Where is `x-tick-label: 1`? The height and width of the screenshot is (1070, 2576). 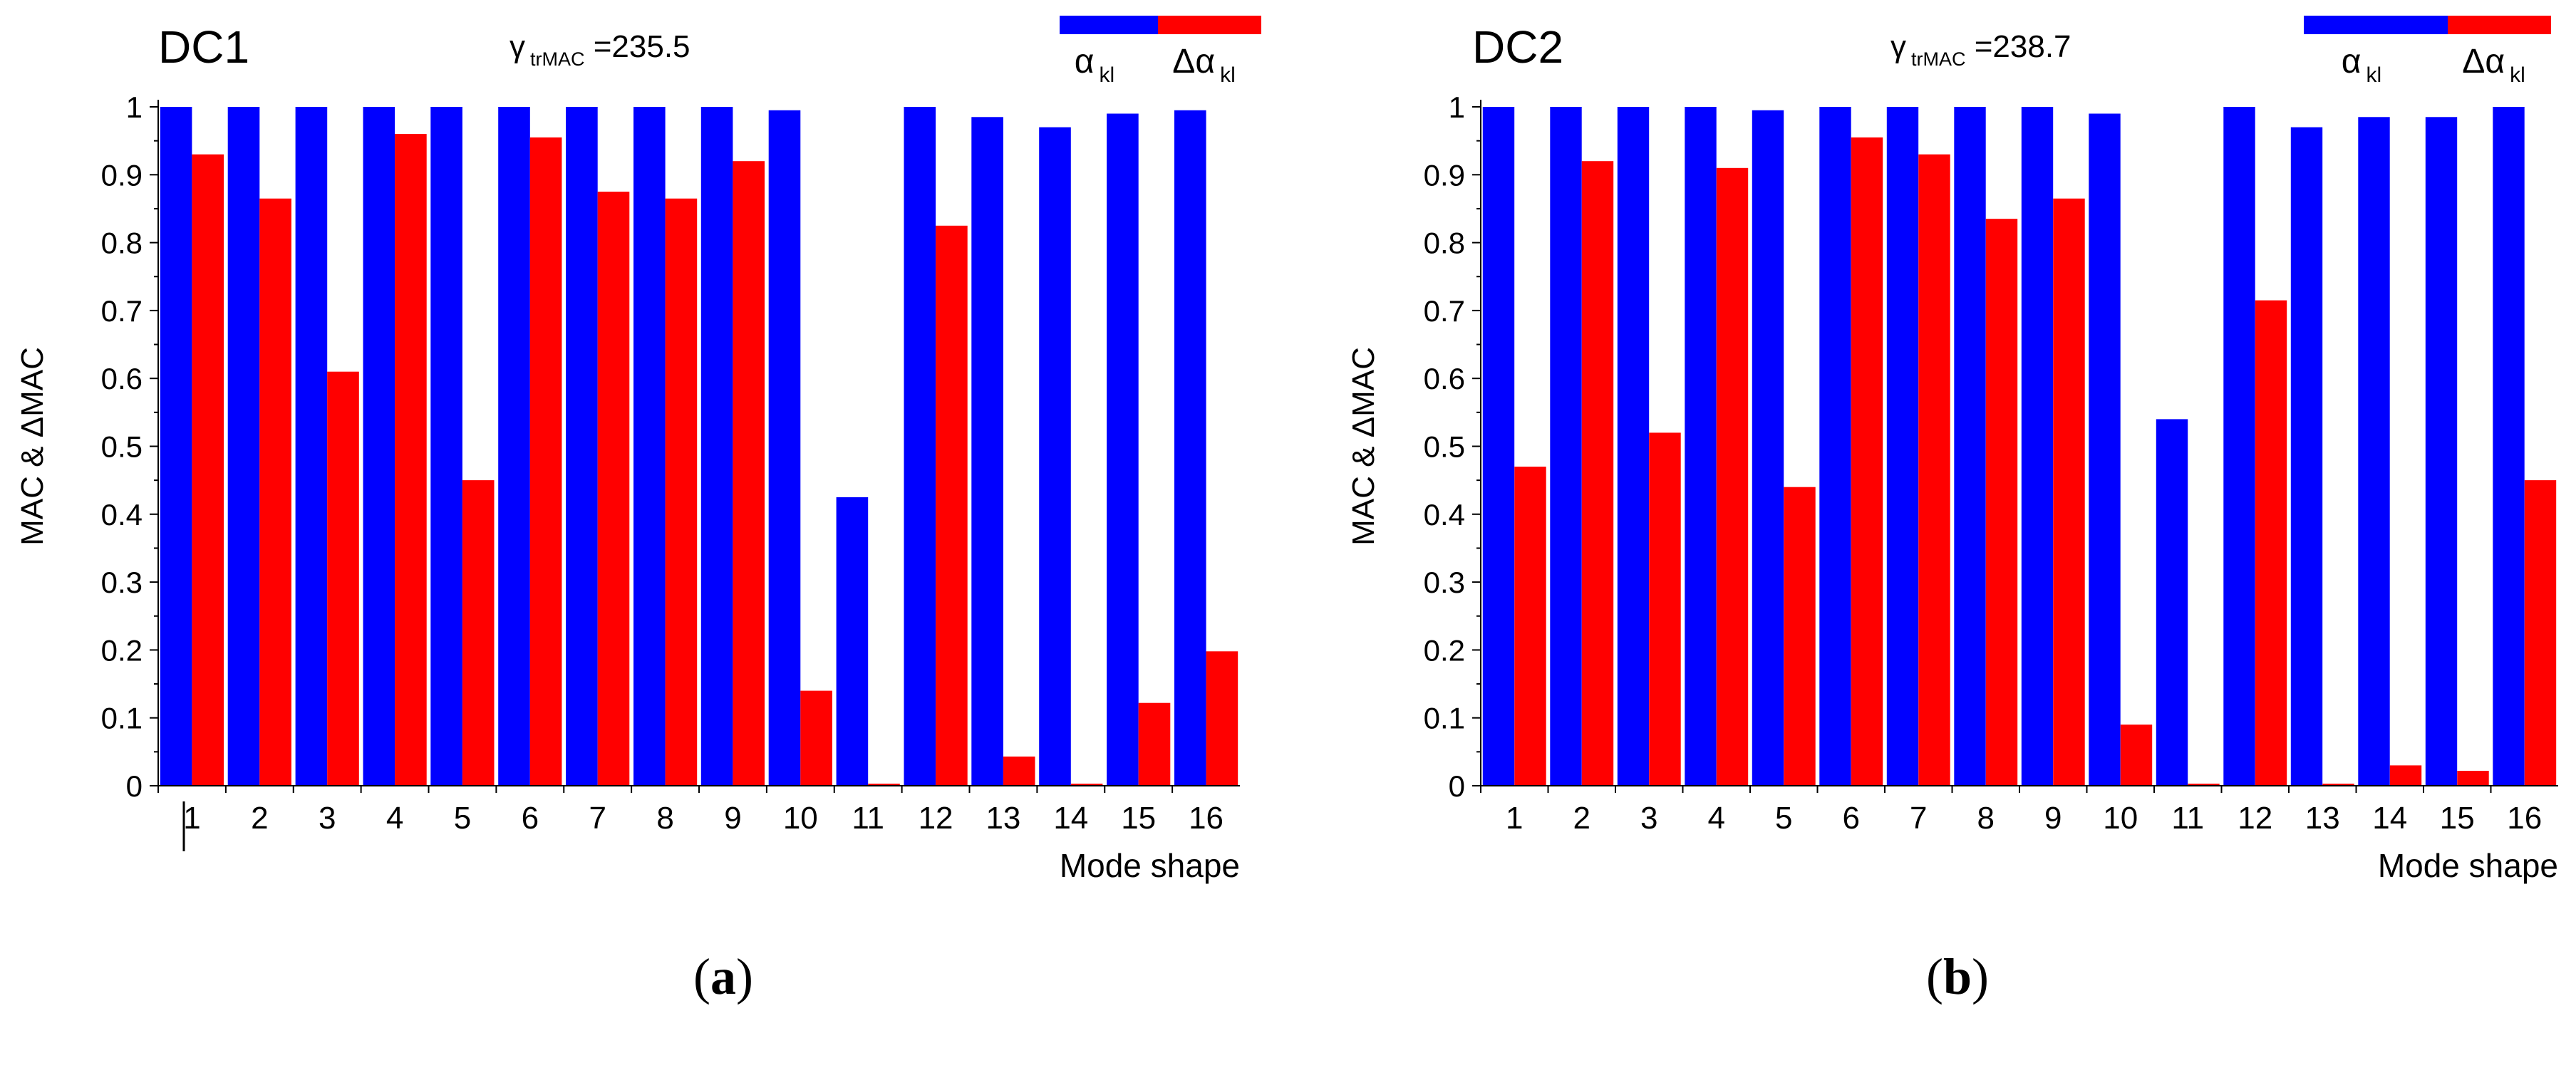
x-tick-label: 1 is located at coordinates (191, 818).